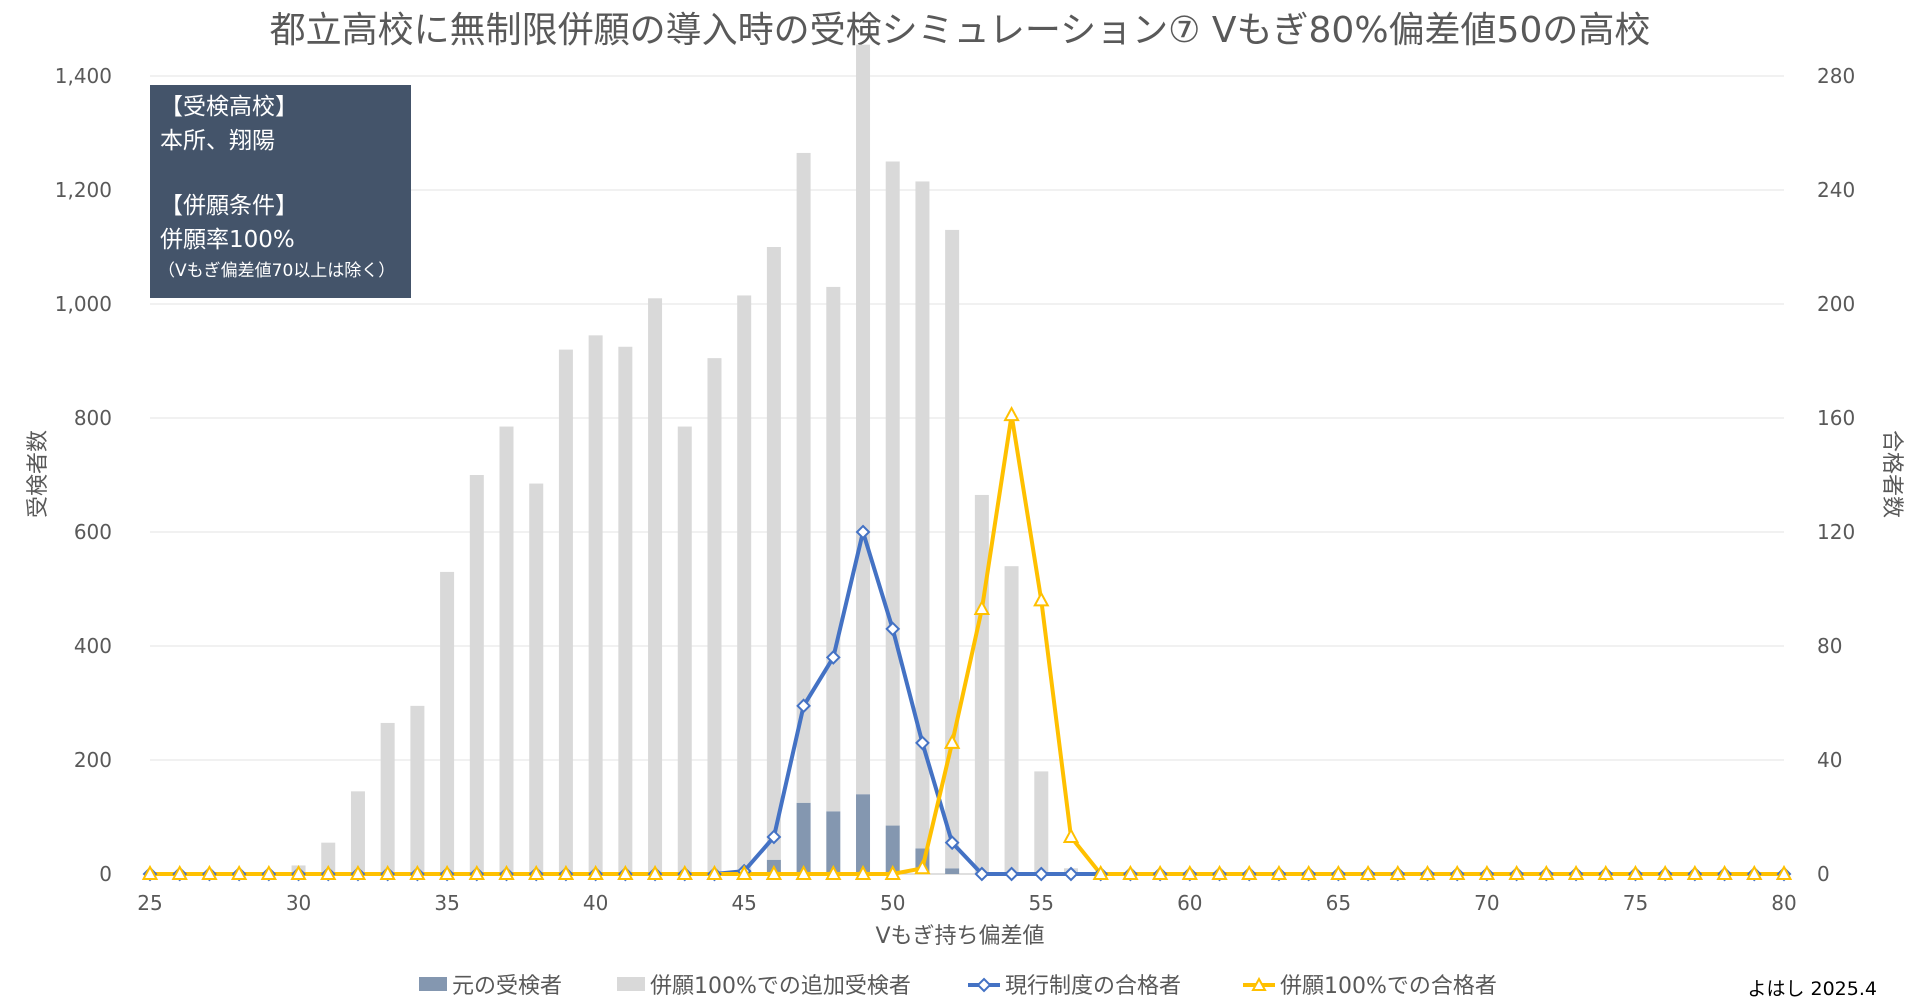  What do you see at coordinates (1836, 76) in the screenshot?
I see `y2-tick-label: 280` at bounding box center [1836, 76].